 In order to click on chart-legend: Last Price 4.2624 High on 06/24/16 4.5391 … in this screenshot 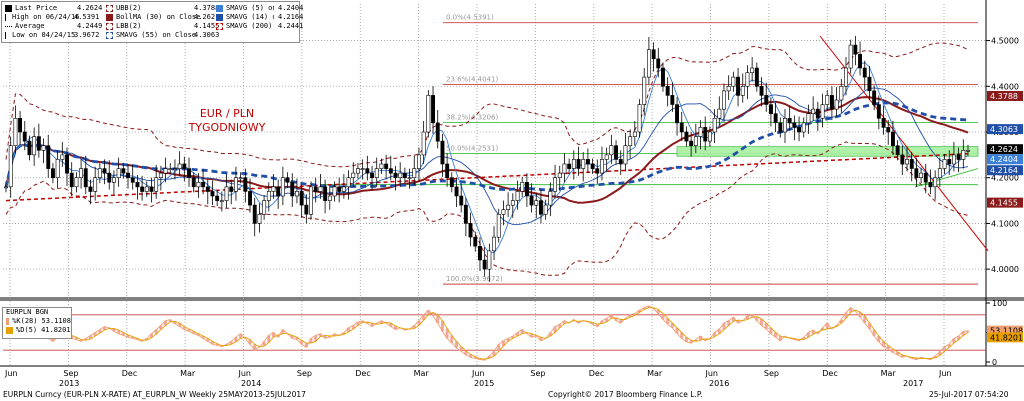, I will do `click(152, 22)`.